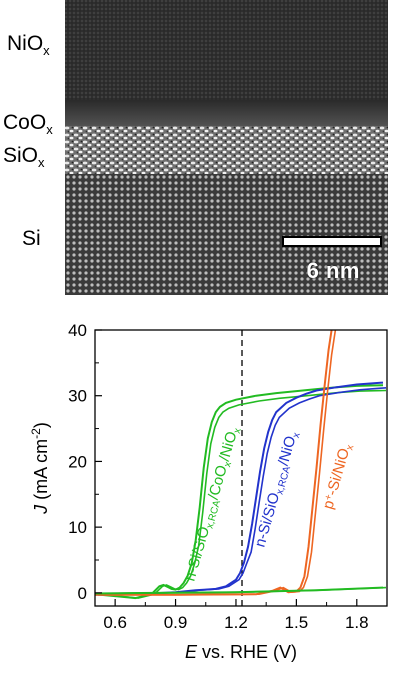 This screenshot has width=400, height=674. Describe the element at coordinates (226, 50) in the screenshot. I see `tem-nio-region` at that location.